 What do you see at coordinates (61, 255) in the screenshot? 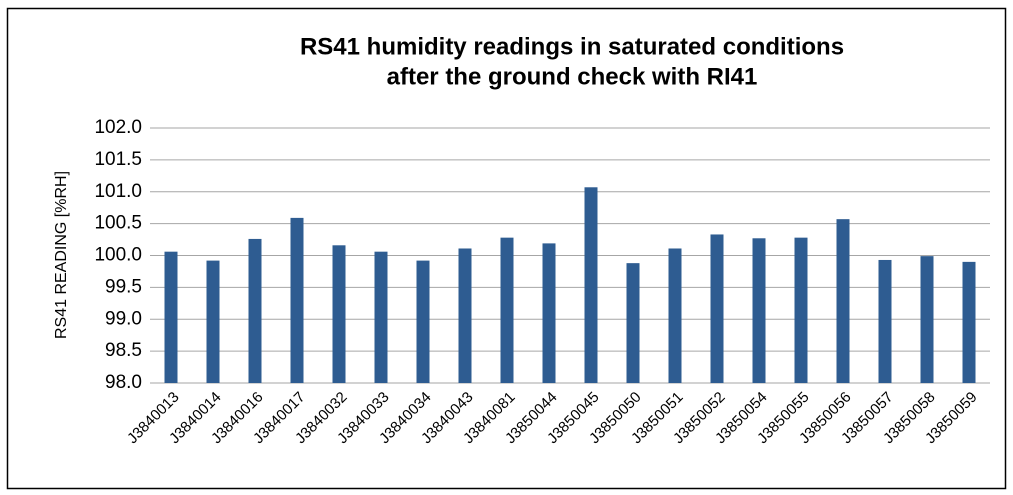
I see `y-axis-title: RS41 READING [%RH]` at bounding box center [61, 255].